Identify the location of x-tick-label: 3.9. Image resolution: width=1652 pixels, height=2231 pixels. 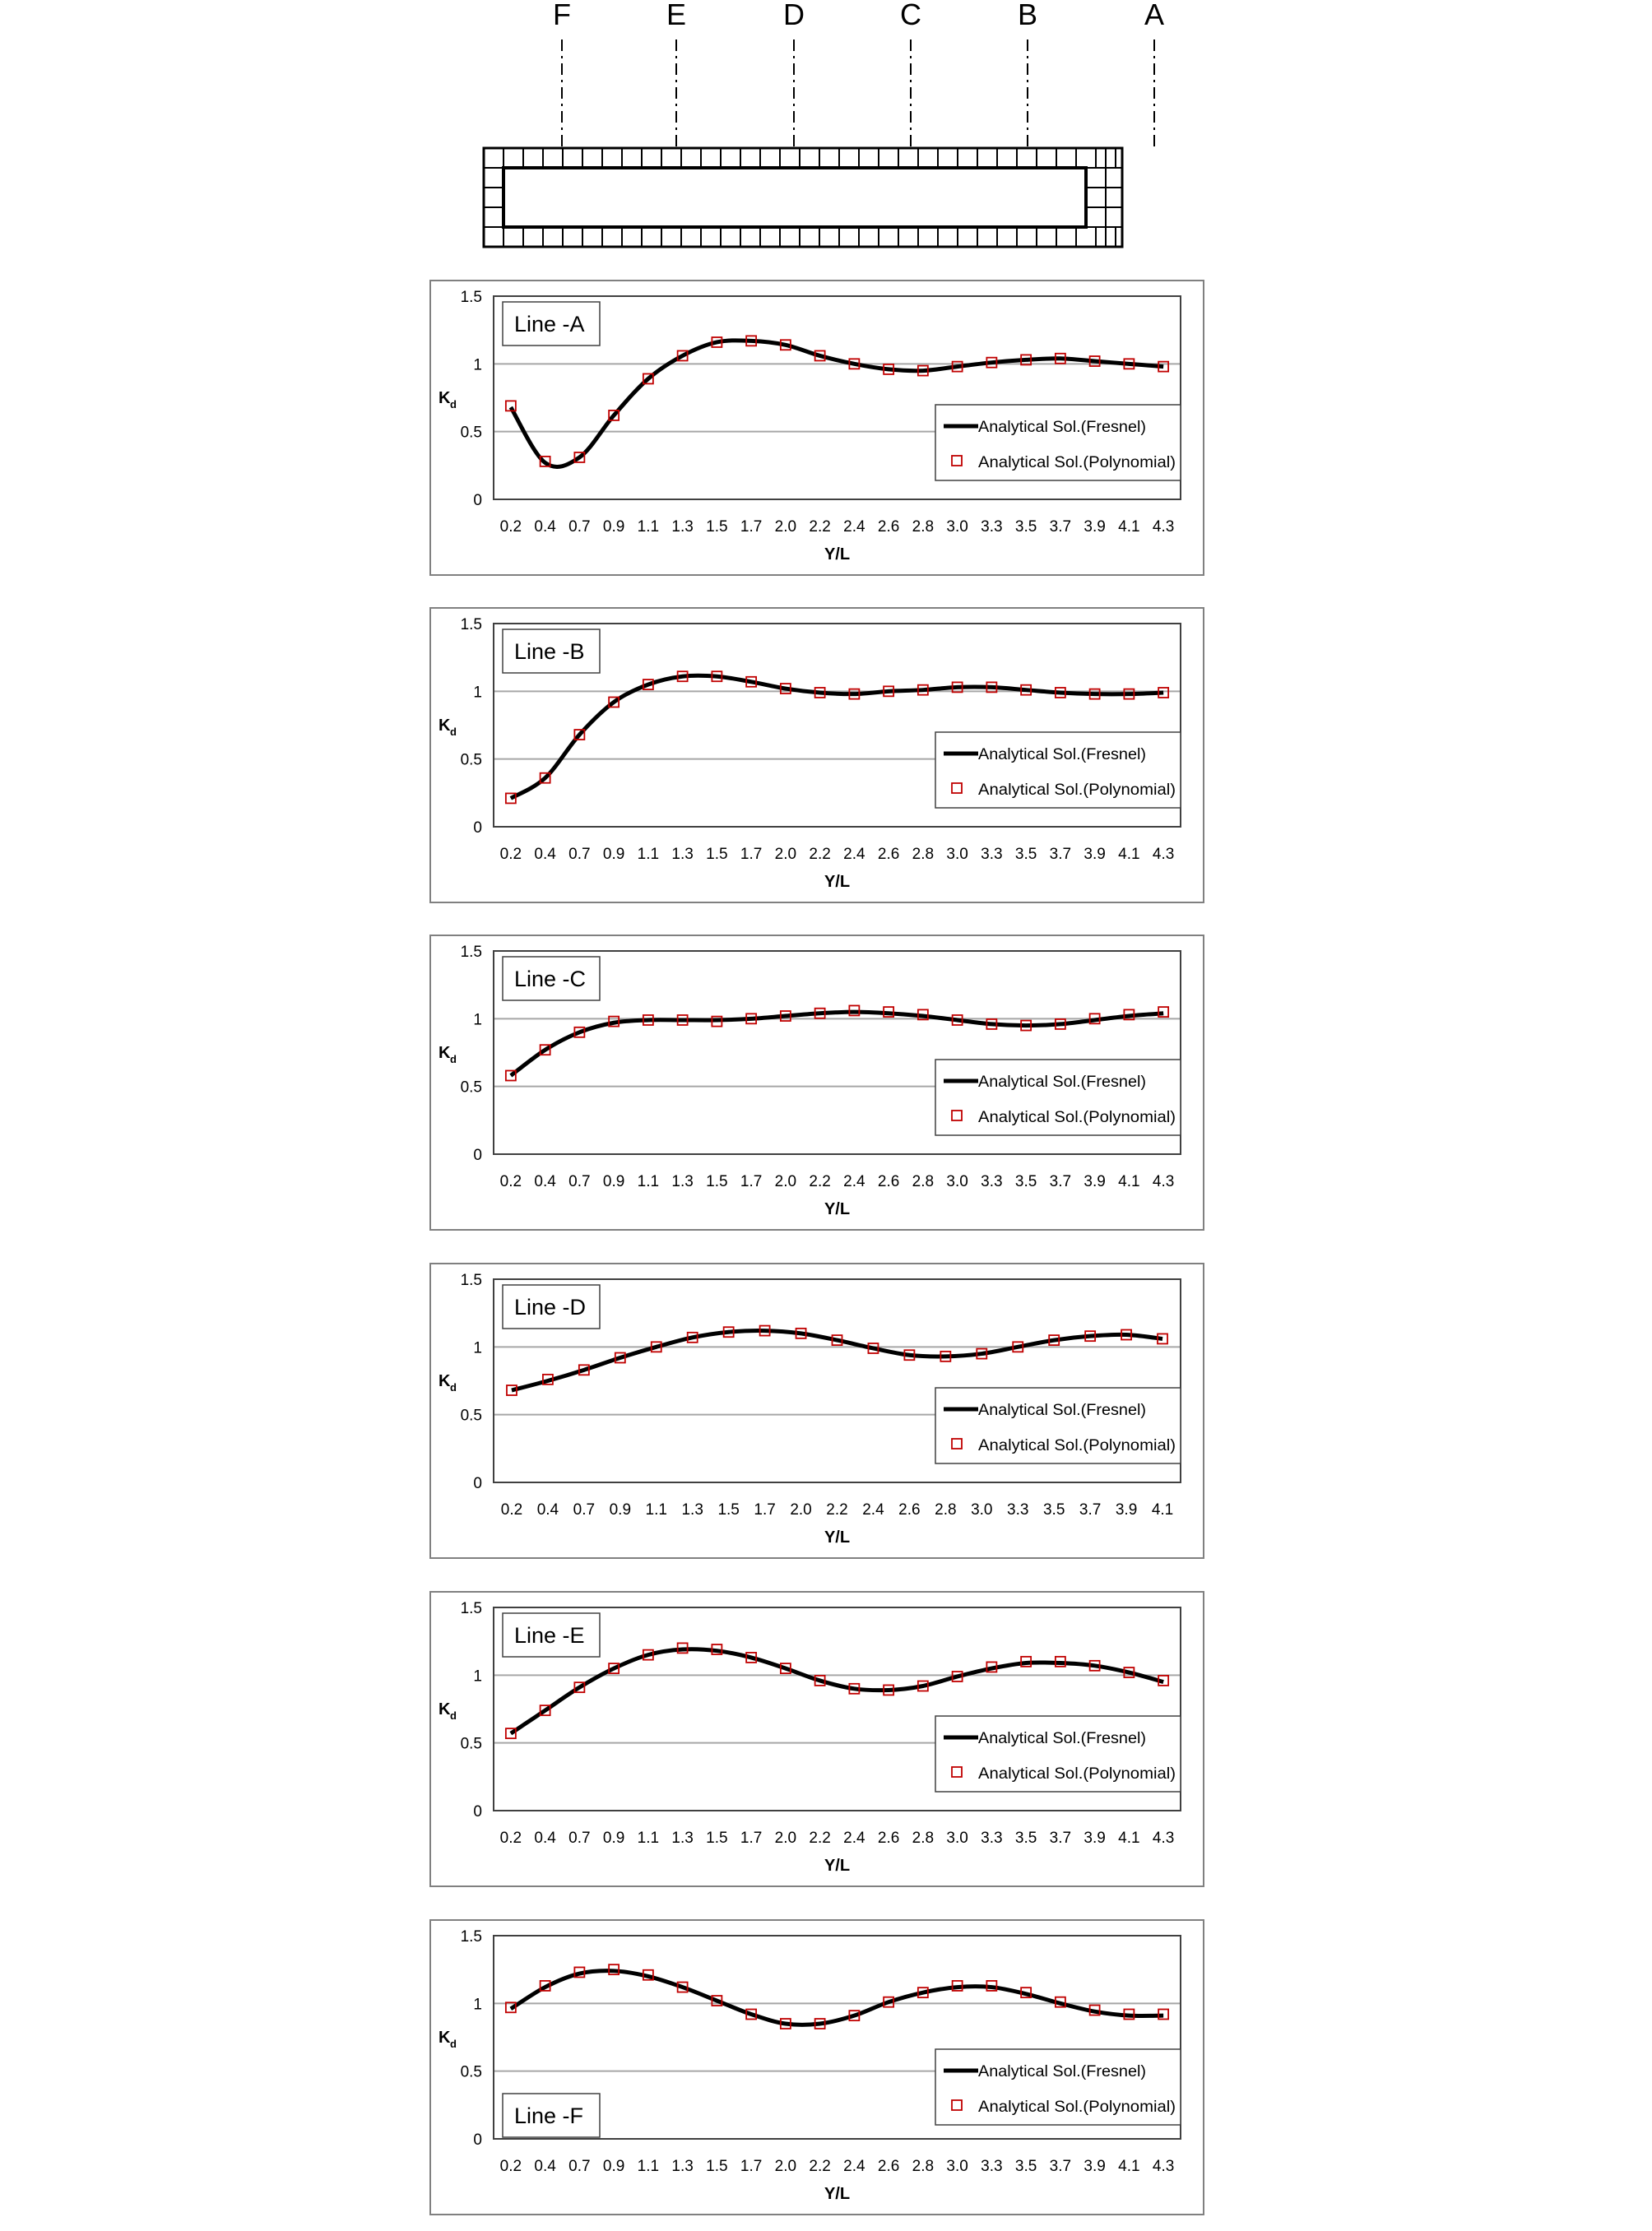
(1094, 1838).